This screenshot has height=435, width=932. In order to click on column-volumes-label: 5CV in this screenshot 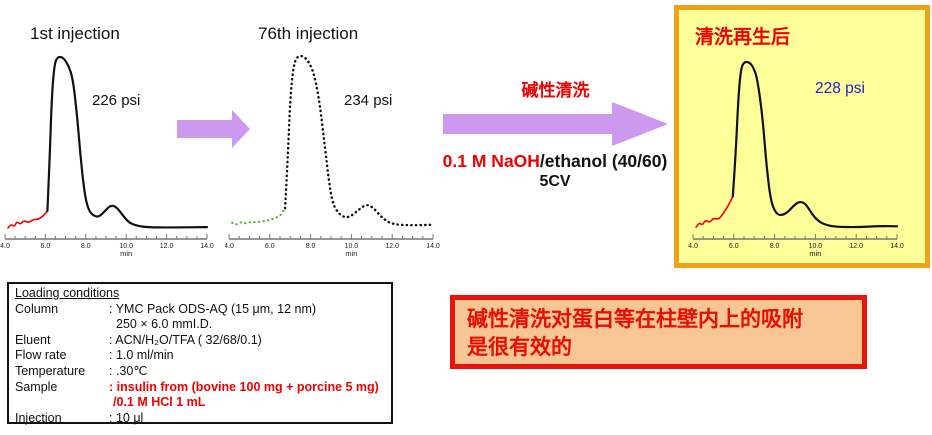, I will do `click(555, 181)`.